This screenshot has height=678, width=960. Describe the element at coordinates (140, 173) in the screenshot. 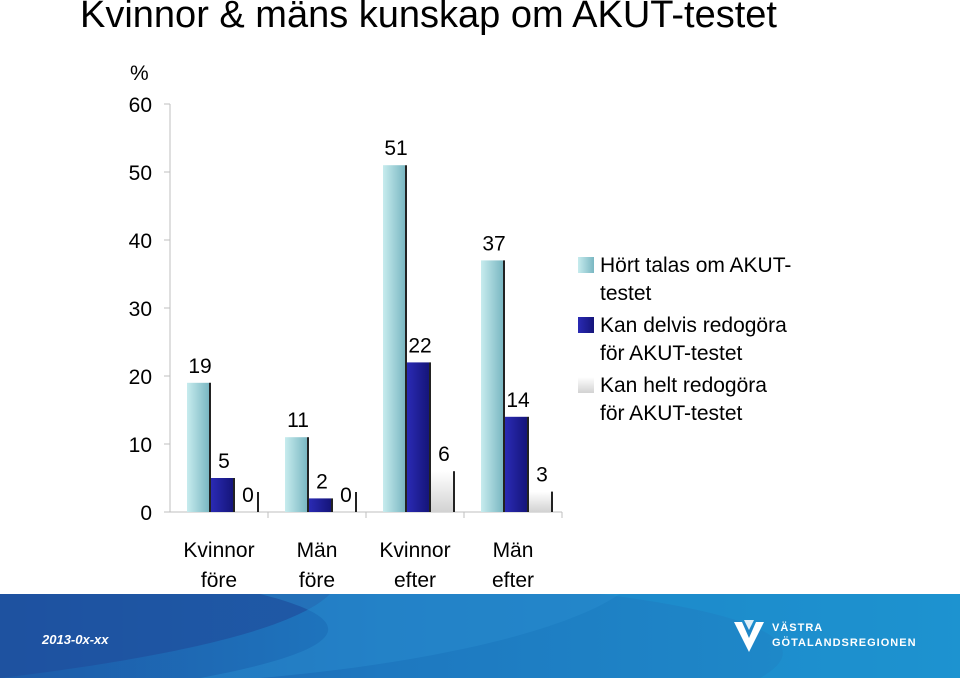

I see `y-tick-label: 50` at that location.